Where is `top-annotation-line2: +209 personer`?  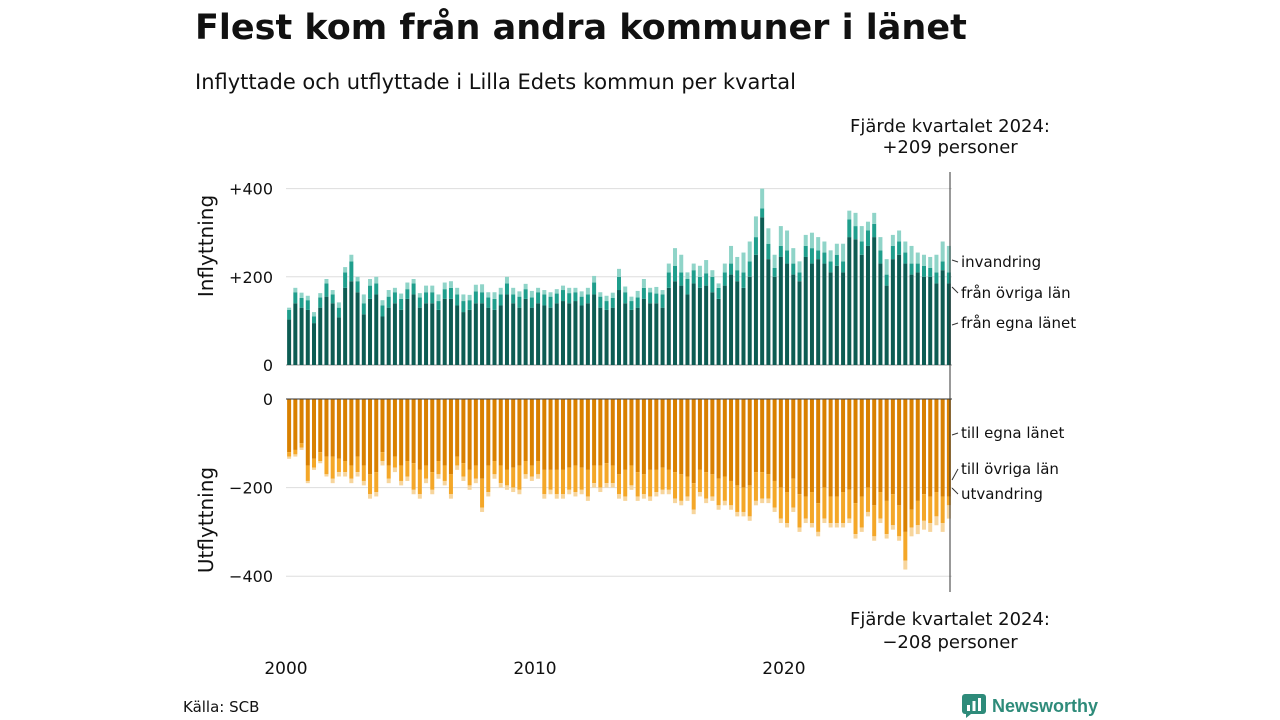
top-annotation-line2: +209 personer is located at coordinates (950, 147).